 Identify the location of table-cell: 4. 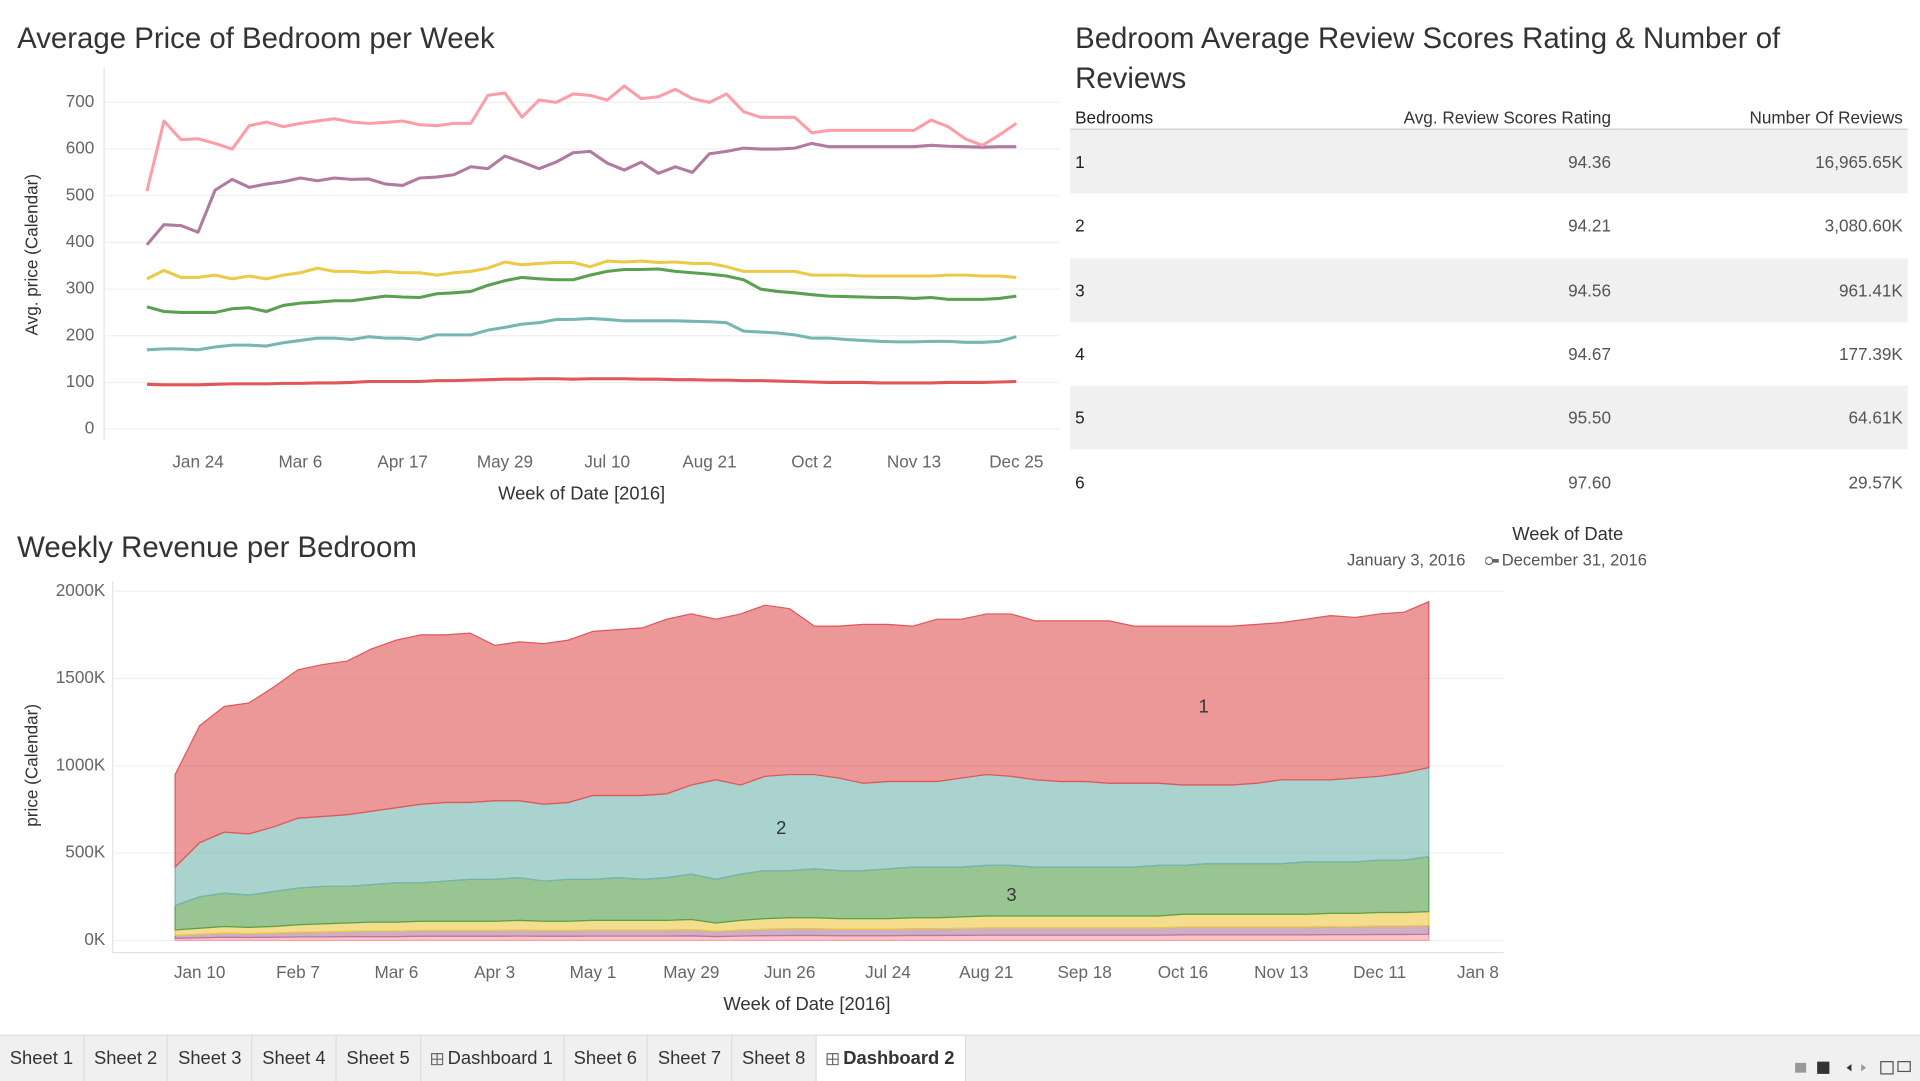
(1080, 354).